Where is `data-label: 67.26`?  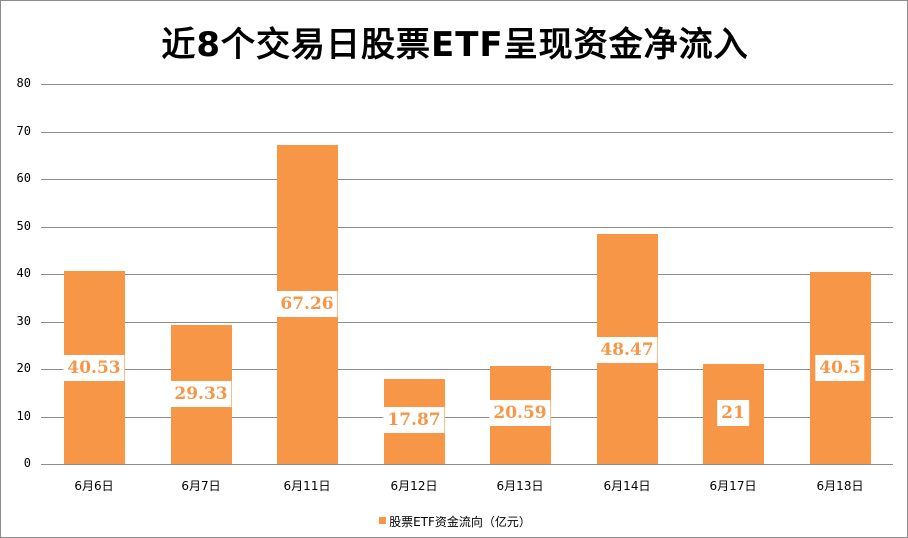
data-label: 67.26 is located at coordinates (307, 304).